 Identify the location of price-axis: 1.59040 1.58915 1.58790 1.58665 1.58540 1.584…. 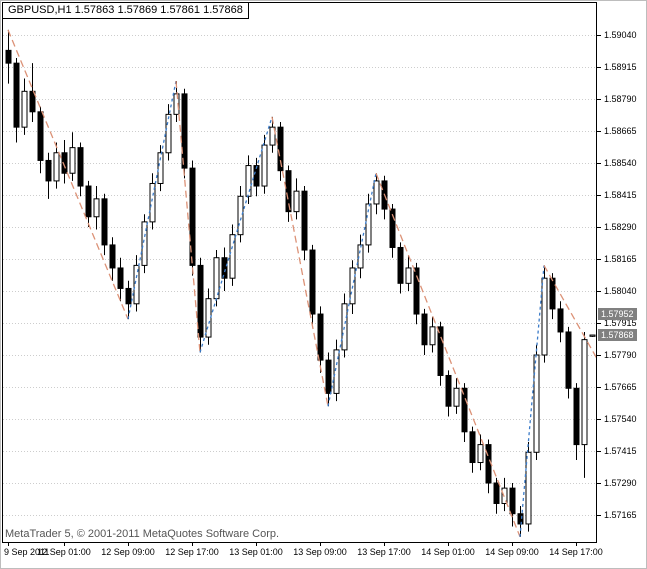
(621, 272).